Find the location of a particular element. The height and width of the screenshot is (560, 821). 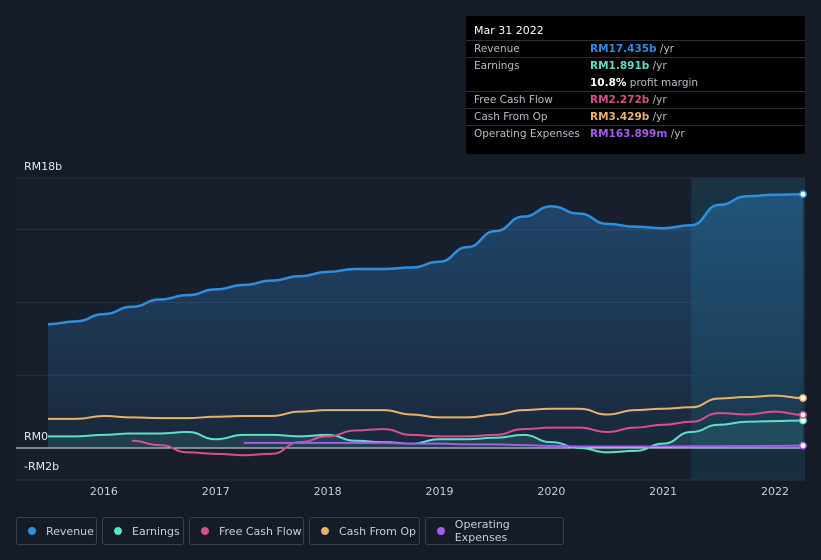

operating-expenses-end-point is located at coordinates (803, 445).